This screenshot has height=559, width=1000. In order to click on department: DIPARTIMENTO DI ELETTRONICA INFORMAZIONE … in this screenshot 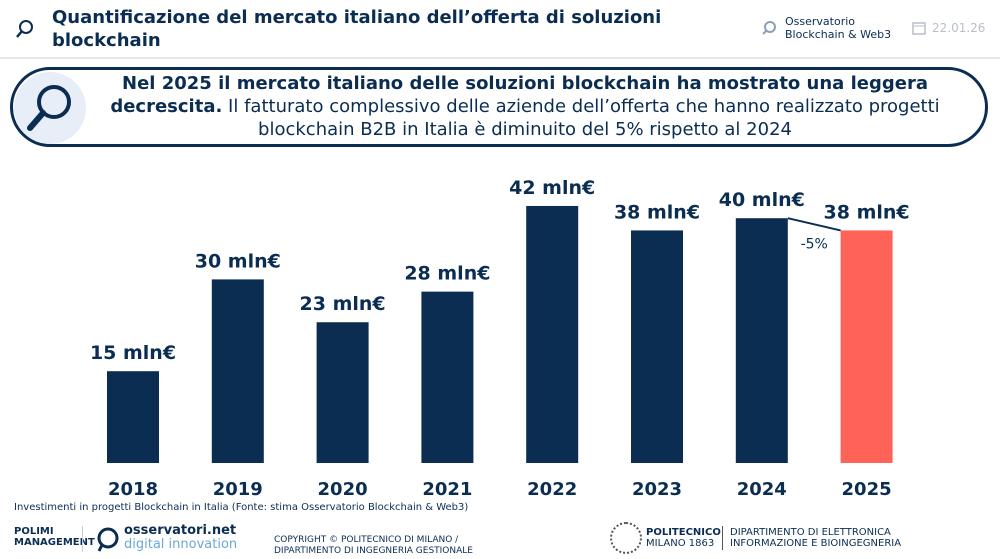, I will do `click(815, 538)`.